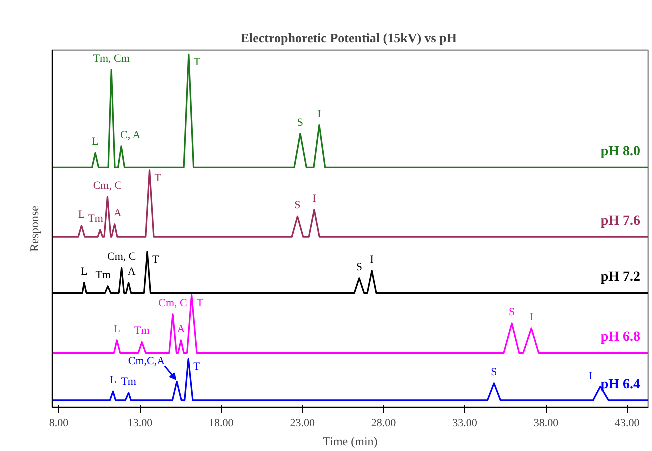 The height and width of the screenshot is (451, 652). Describe the element at coordinates (384, 424) in the screenshot. I see `x-tick-label: 28.00` at that location.